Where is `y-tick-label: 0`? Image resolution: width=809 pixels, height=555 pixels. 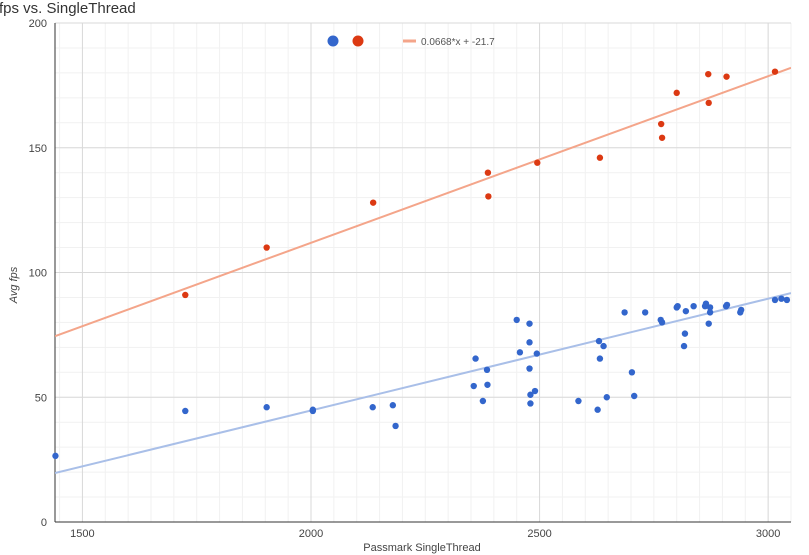 y-tick-label: 0 is located at coordinates (44, 523).